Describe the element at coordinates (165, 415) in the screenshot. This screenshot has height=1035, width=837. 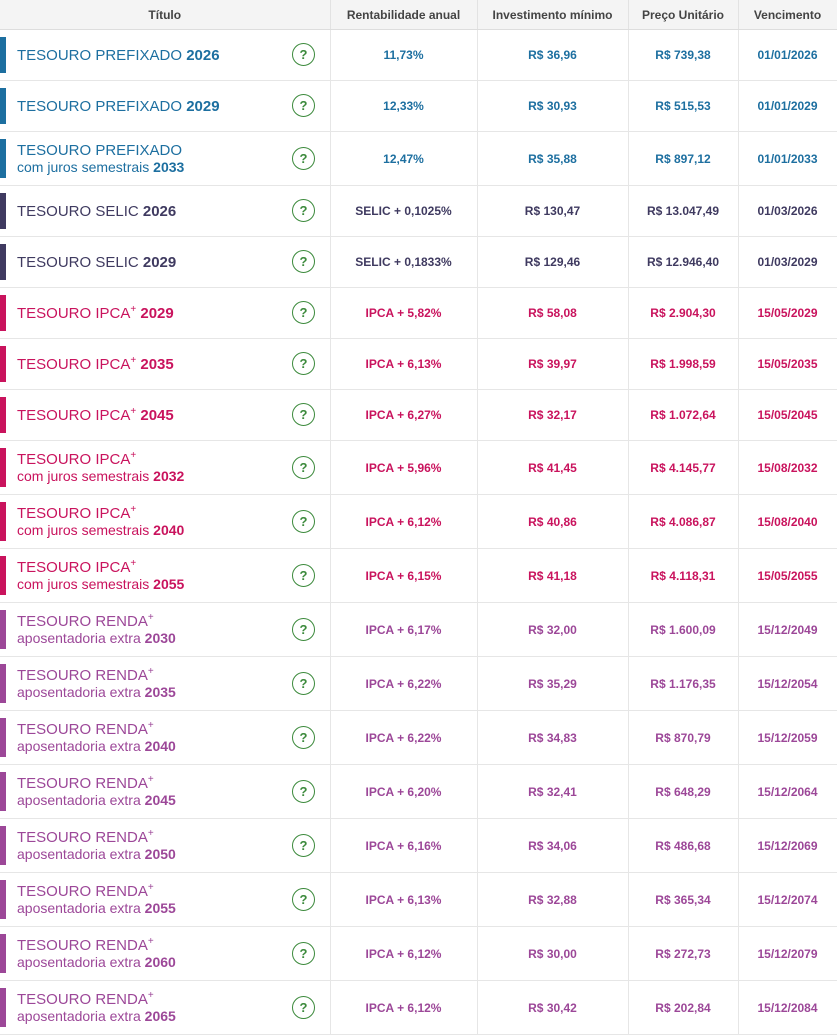
I see `bond-title-cell: TESOURO IPCA+ 2045 ?` at that location.